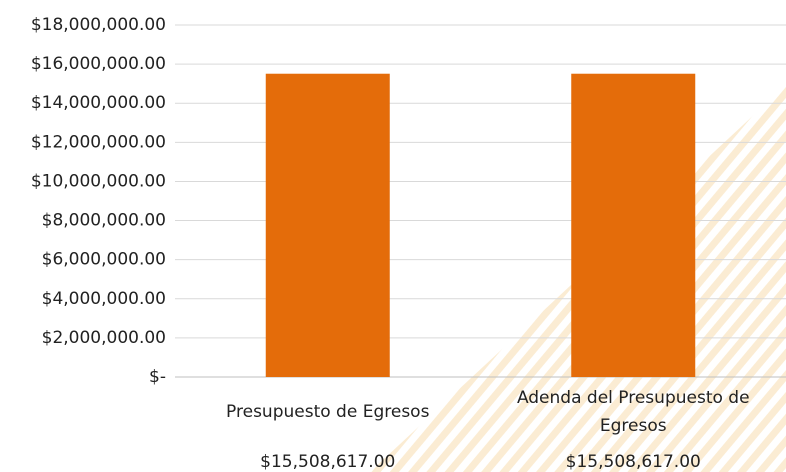  Describe the element at coordinates (98, 25) in the screenshot. I see `y-tick-label: $18,000,000.00` at that location.